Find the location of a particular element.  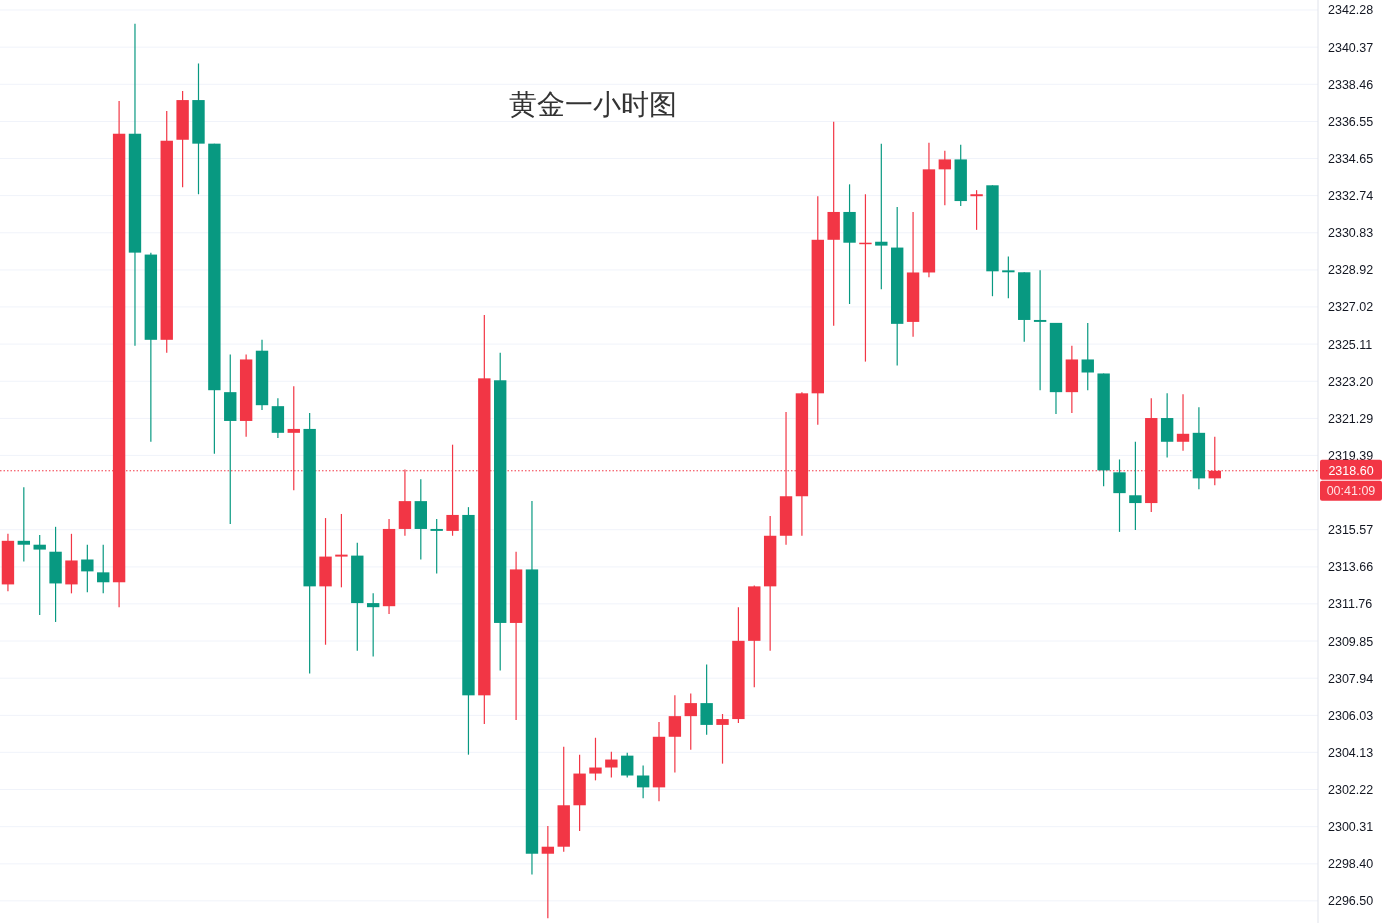

y-tick-label: 2336.55 is located at coordinates (1351, 121).